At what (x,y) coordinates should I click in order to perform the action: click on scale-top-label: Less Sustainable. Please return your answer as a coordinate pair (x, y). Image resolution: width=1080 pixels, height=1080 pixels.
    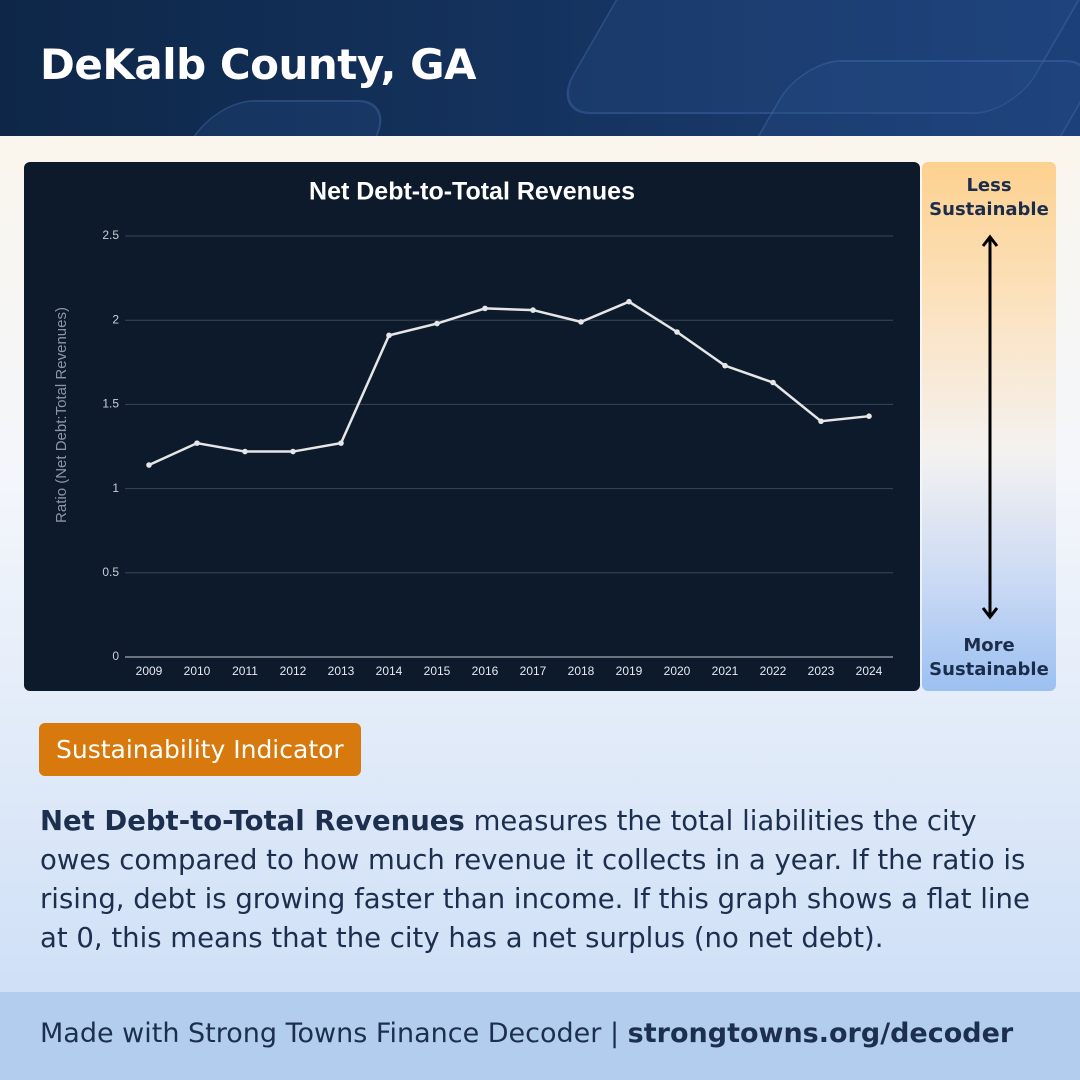
    Looking at the image, I should click on (989, 197).